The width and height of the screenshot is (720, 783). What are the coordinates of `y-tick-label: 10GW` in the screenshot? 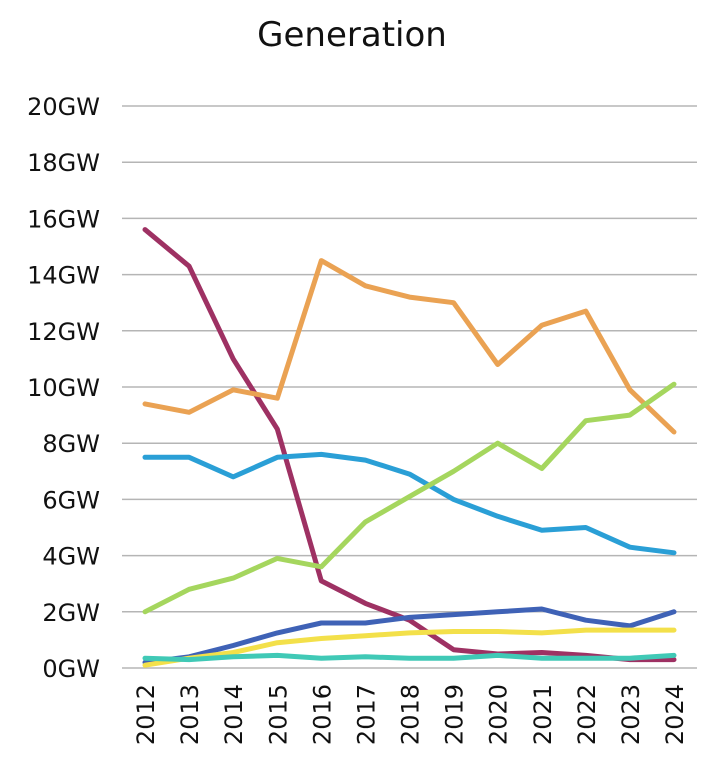 It's located at (63, 388).